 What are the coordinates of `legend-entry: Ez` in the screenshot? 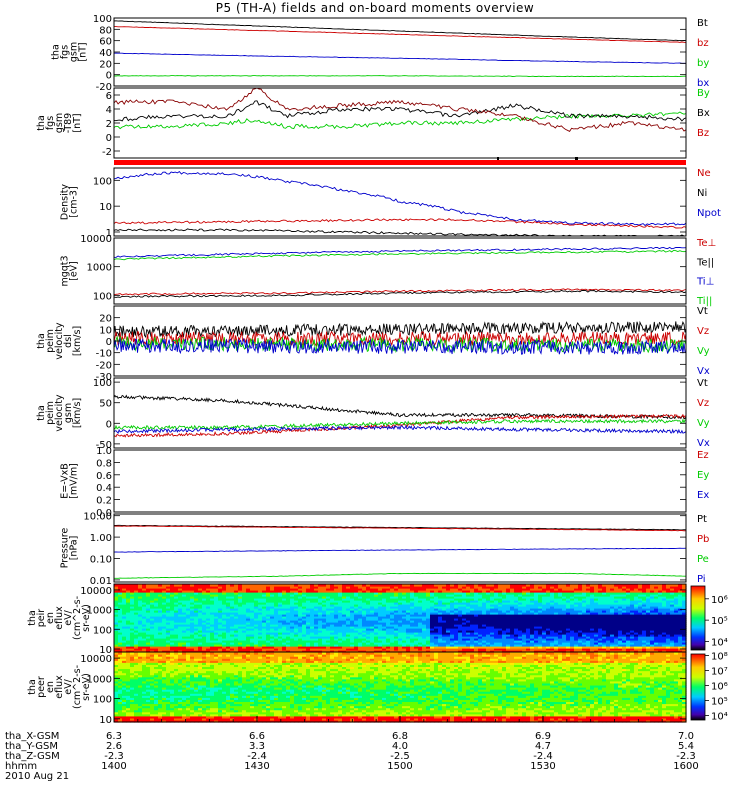 It's located at (703, 455).